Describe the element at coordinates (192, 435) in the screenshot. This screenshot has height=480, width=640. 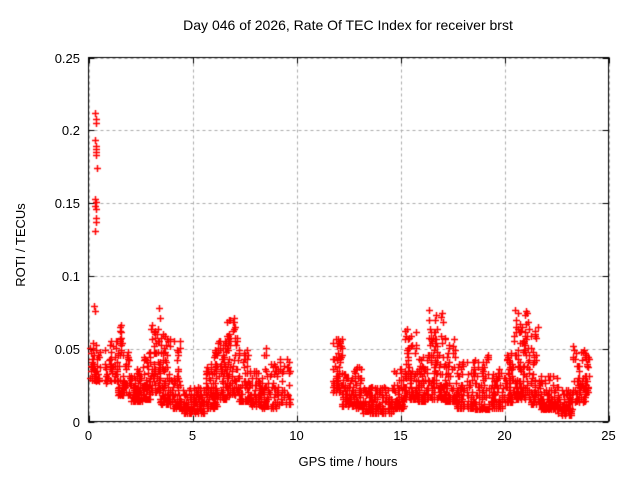
I see `x-tick-label: 5` at that location.